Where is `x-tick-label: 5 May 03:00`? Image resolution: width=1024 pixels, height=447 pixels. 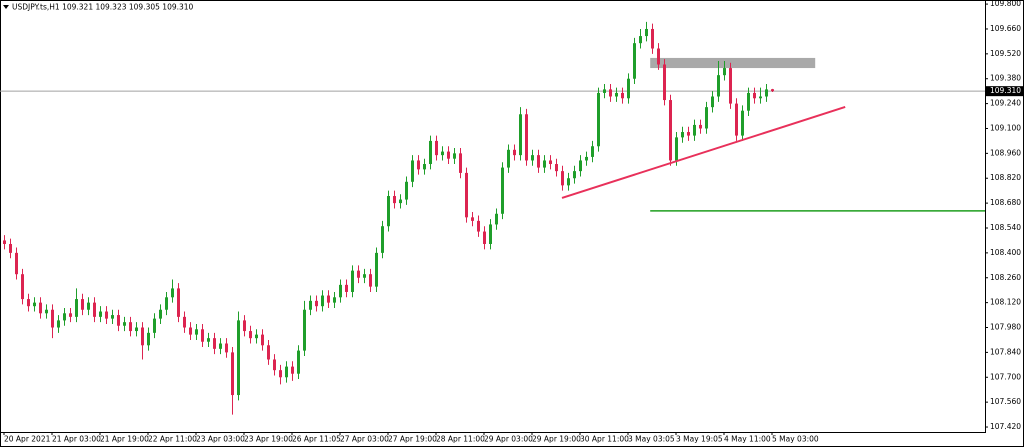
x-tick-label: 5 May 03:00 is located at coordinates (795, 439).